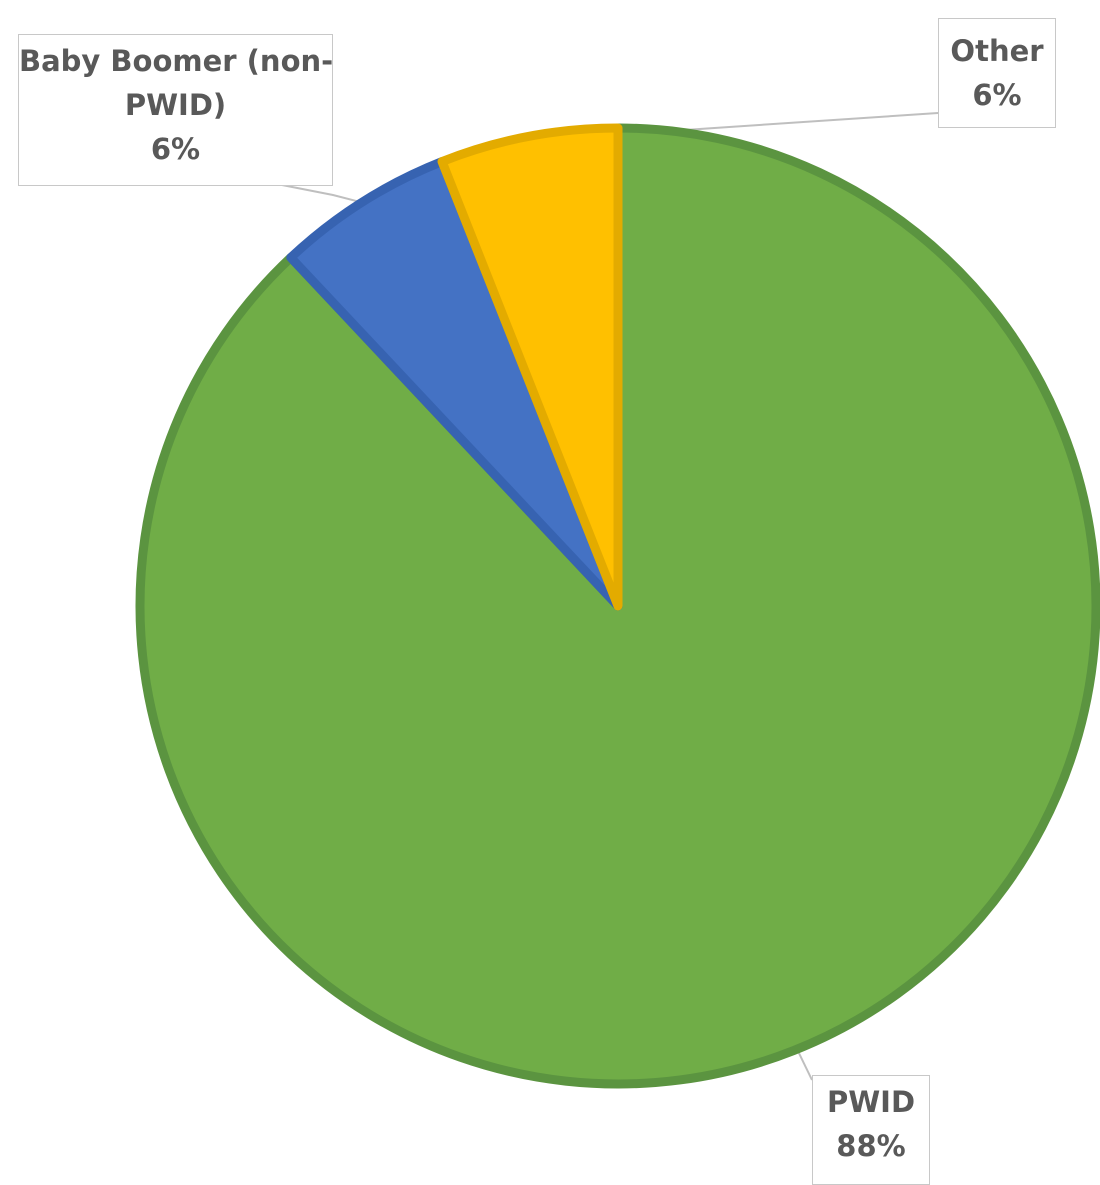  I want to click on data-label-baby-boomer-category-line2: PWID), so click(175, 105).